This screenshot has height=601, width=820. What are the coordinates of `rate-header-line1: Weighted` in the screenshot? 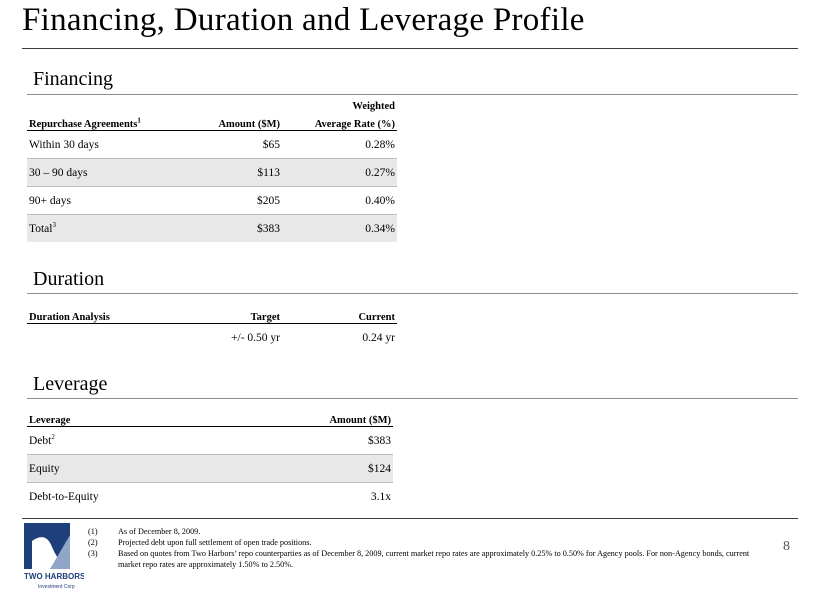 It's located at (373, 106).